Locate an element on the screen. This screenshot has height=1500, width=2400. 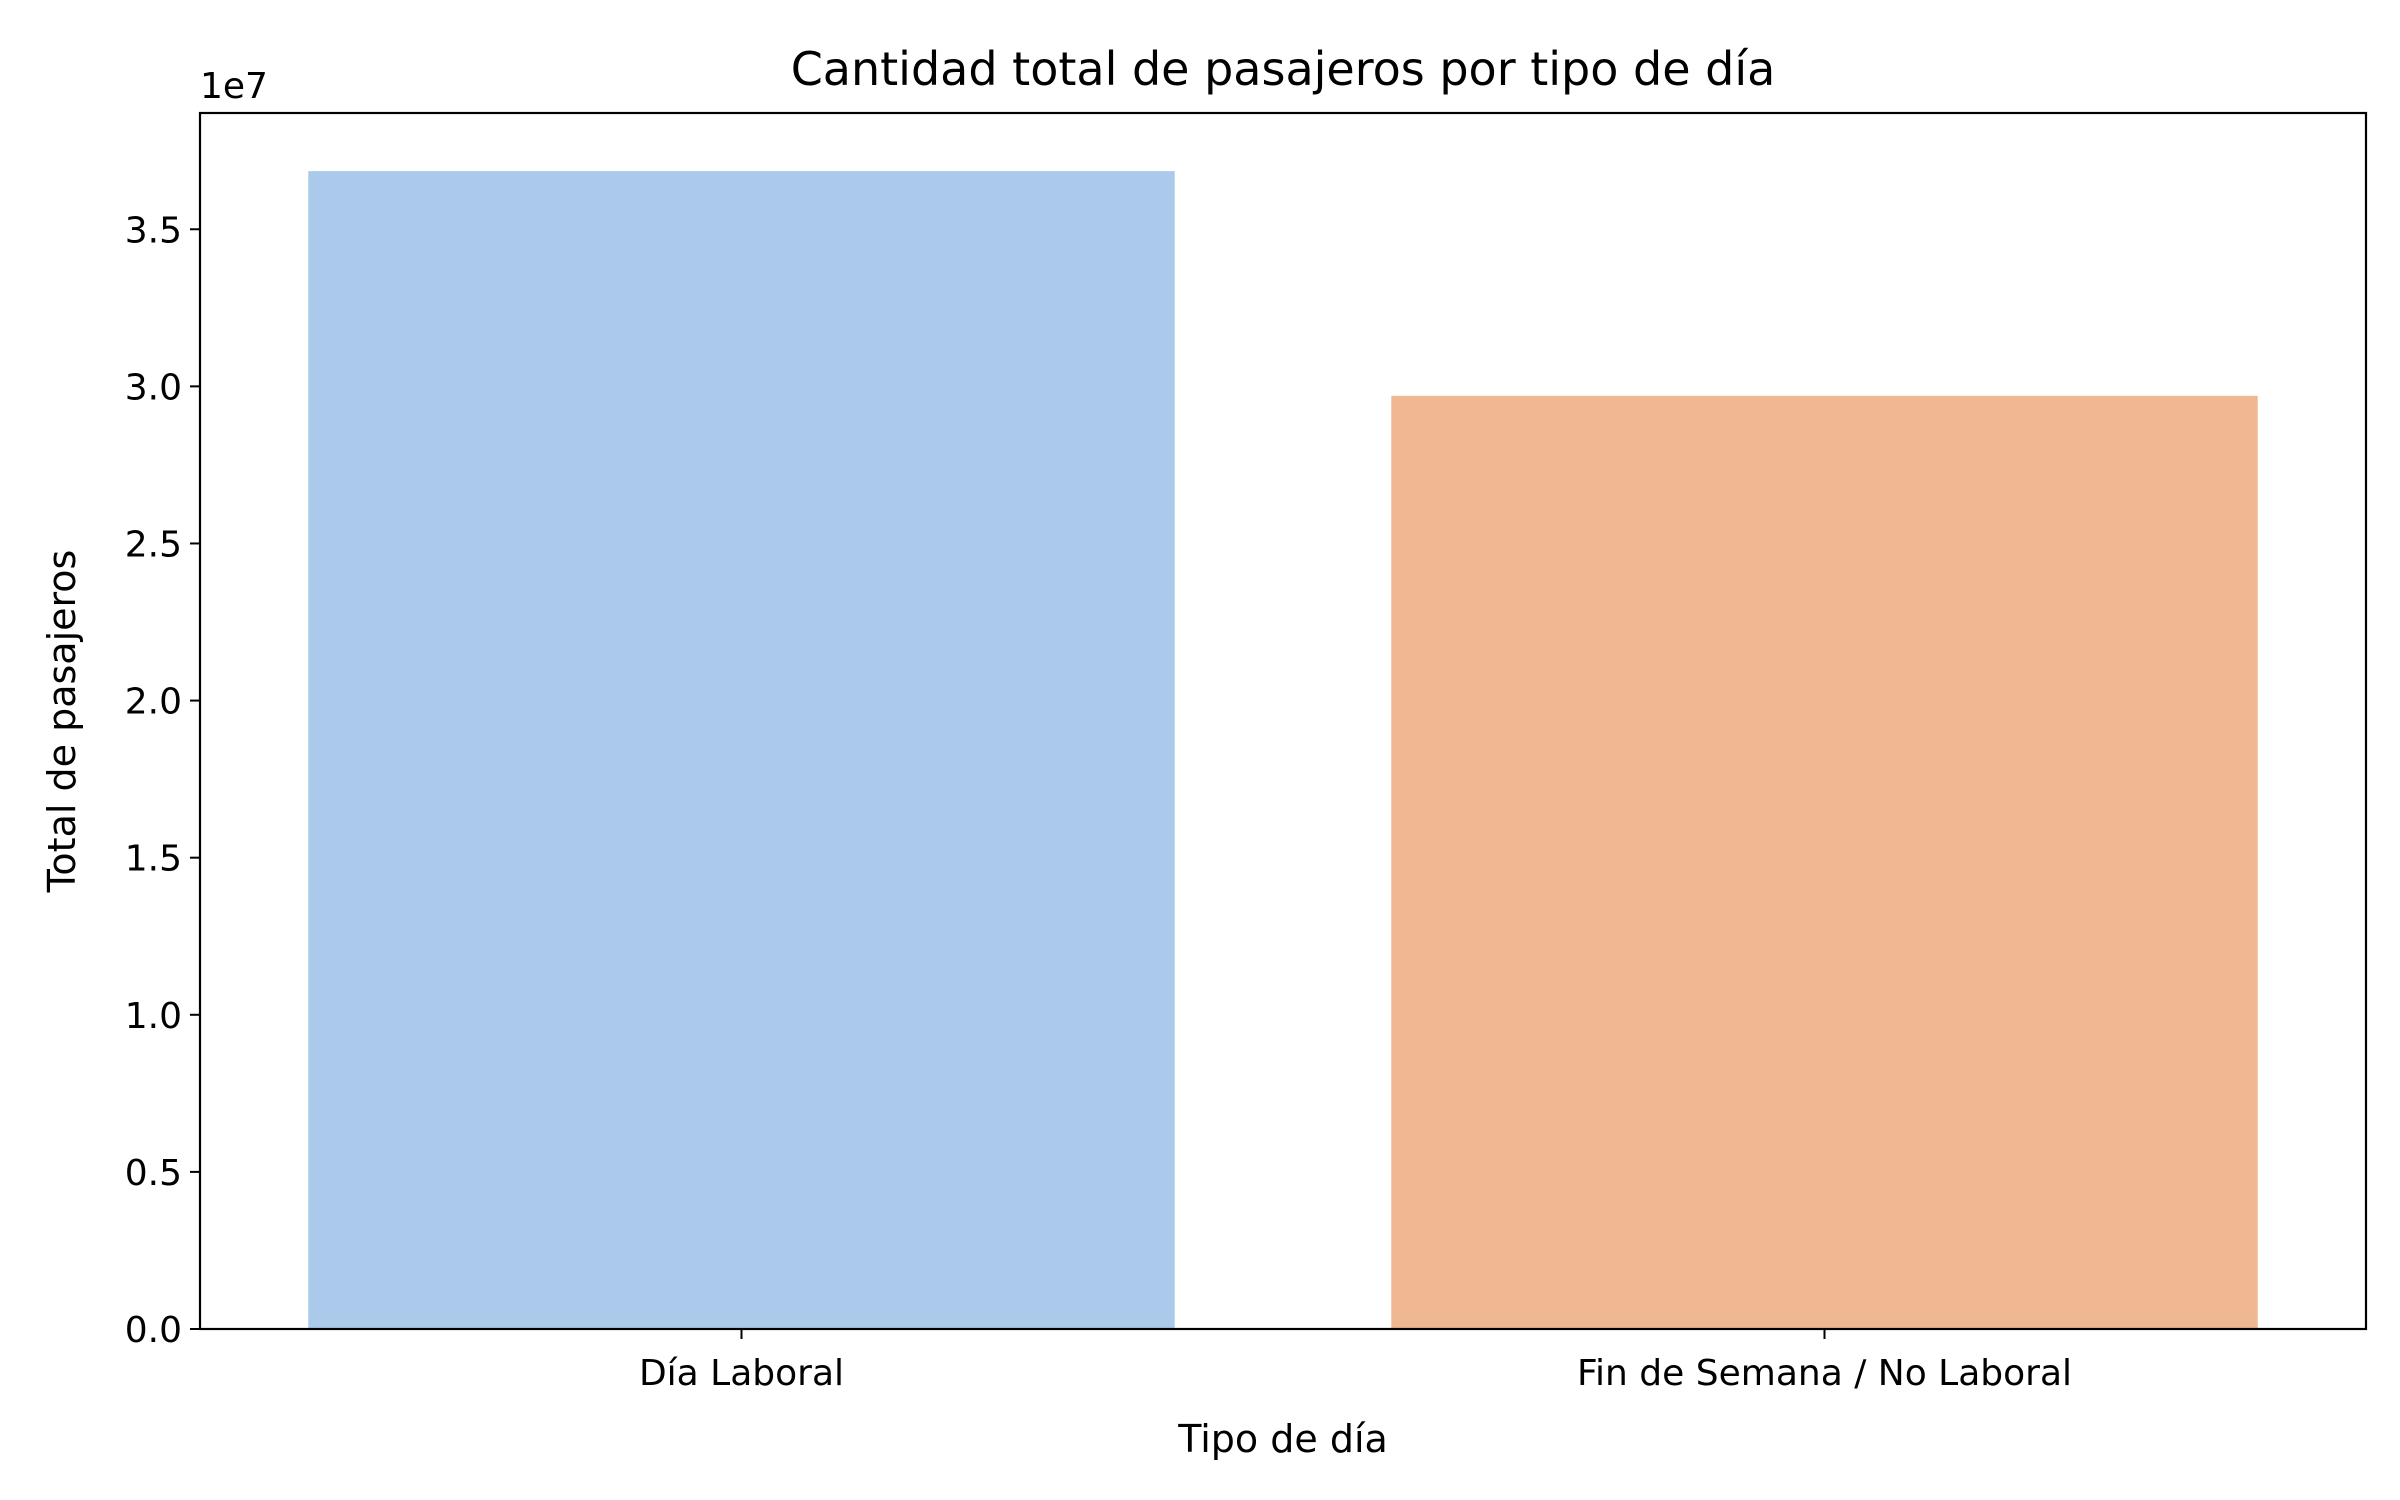
y-tick-label: 1.5 is located at coordinates (153, 859).